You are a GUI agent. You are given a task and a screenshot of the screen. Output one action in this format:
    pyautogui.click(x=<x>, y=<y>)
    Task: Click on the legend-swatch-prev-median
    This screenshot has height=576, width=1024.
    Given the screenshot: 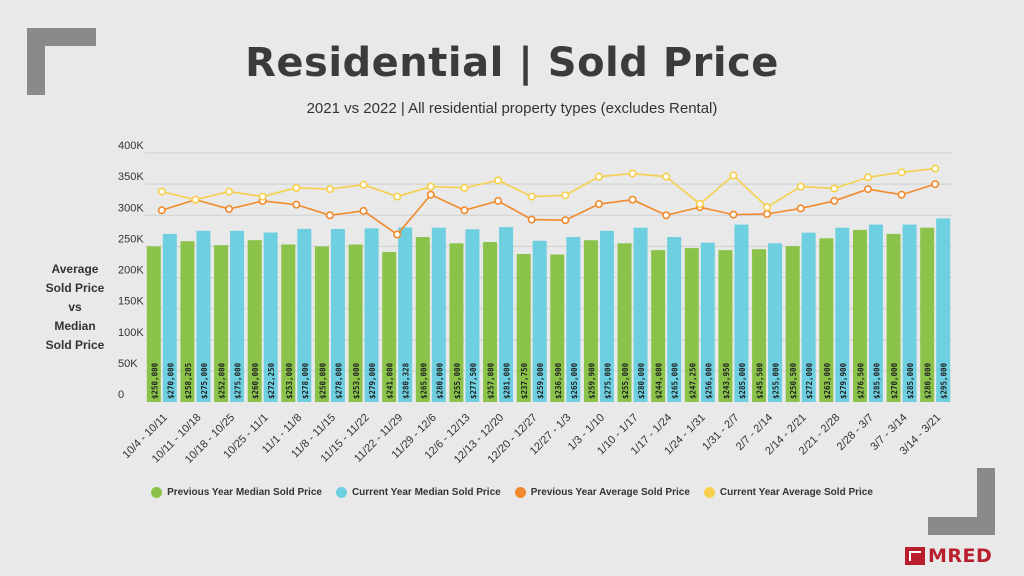 What is the action you would take?
    pyautogui.click(x=157, y=492)
    